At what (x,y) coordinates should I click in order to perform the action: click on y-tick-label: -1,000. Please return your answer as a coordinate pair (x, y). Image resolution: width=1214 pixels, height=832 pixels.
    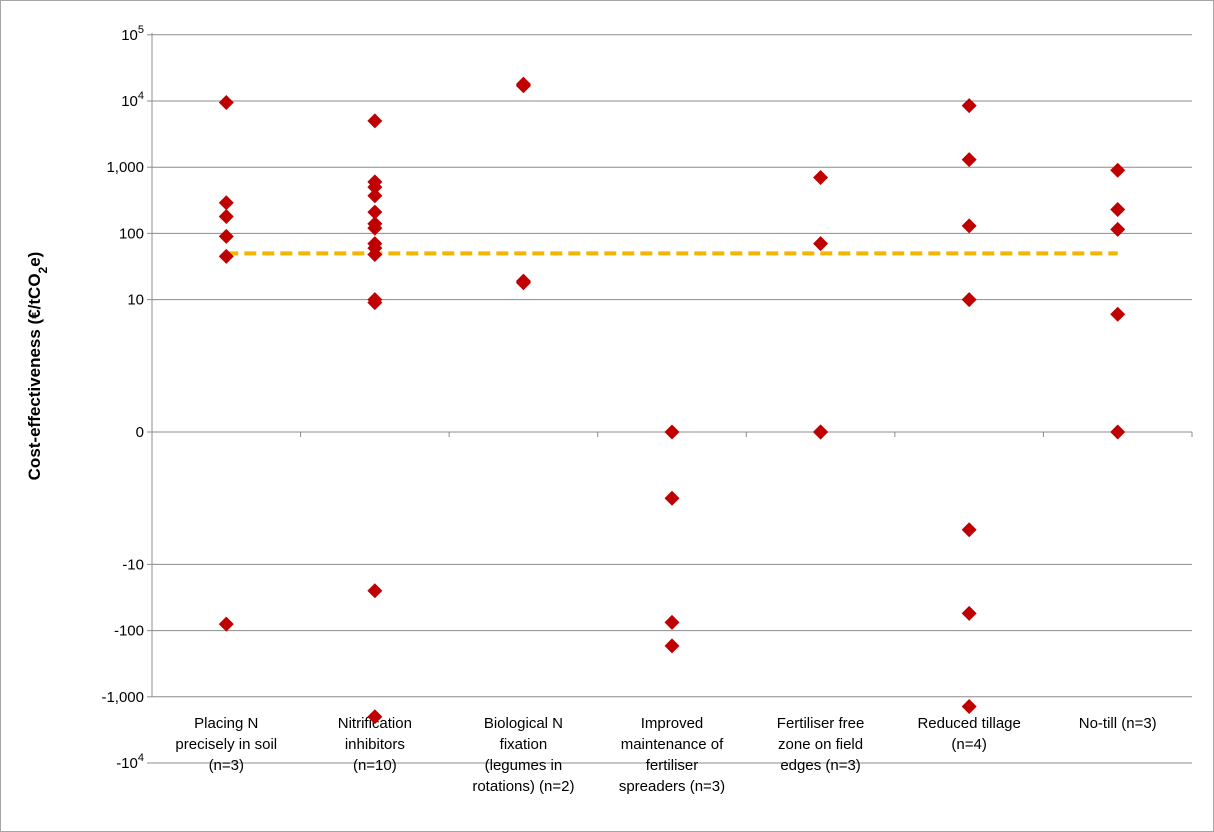
    Looking at the image, I should click on (122, 697).